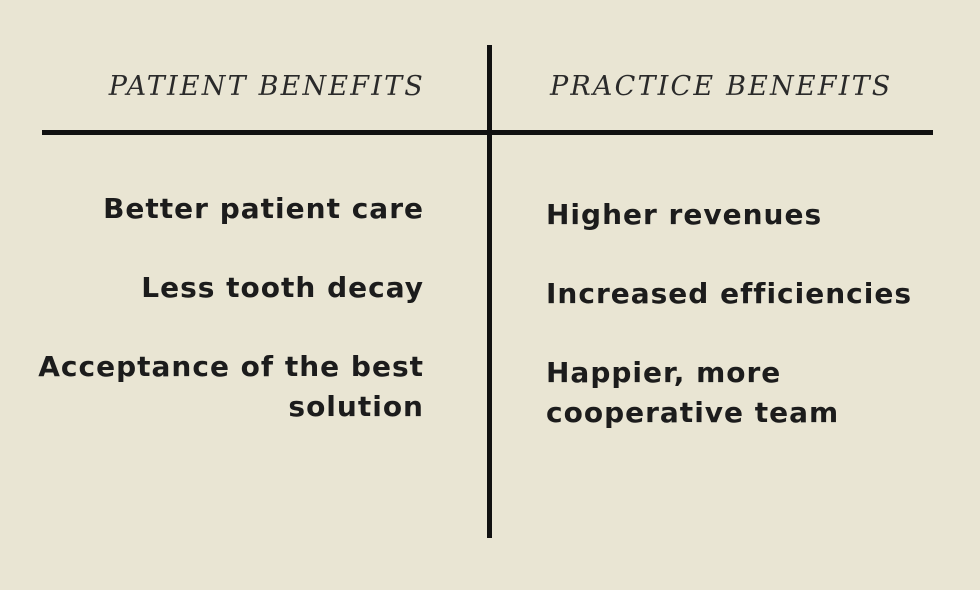  I want to click on patient-benefit-item: Less tooth decay, so click(282, 287).